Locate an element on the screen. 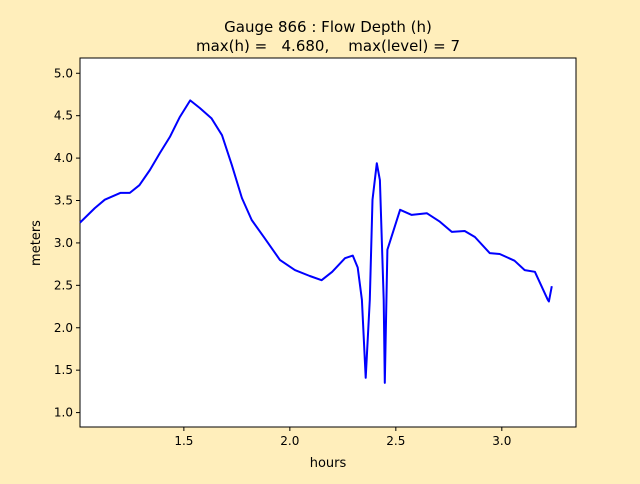  y-tick-label: 3.5 is located at coordinates (63, 201).